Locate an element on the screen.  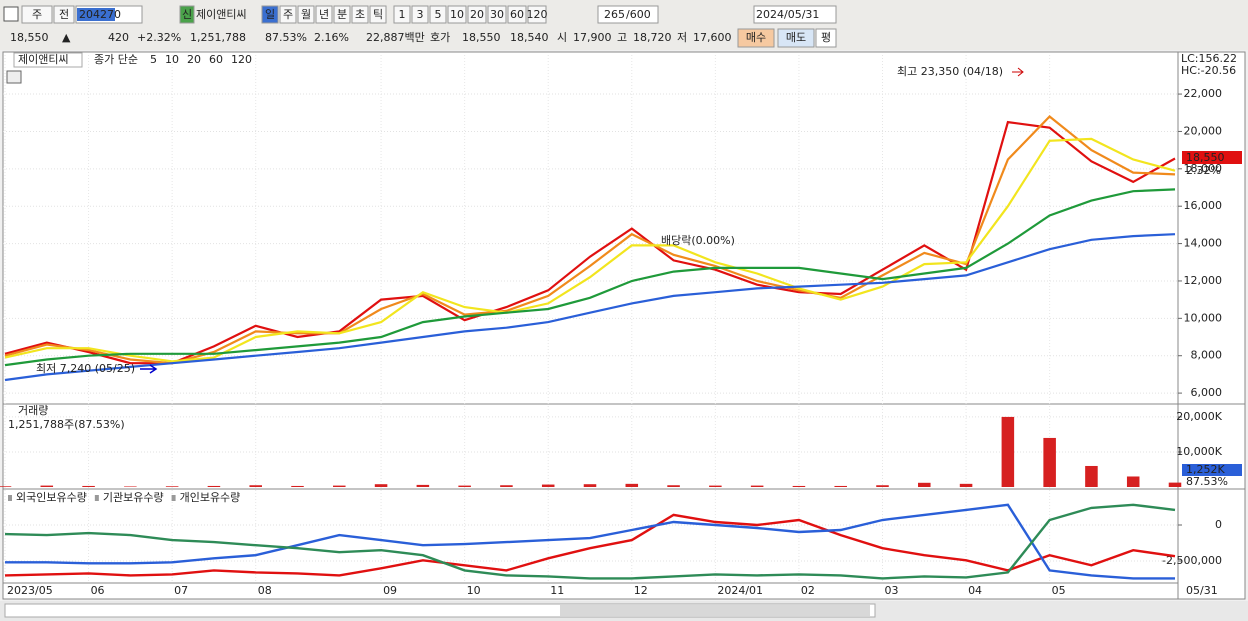
y-tick-label: 8,000 is located at coordinates (1207, 355).